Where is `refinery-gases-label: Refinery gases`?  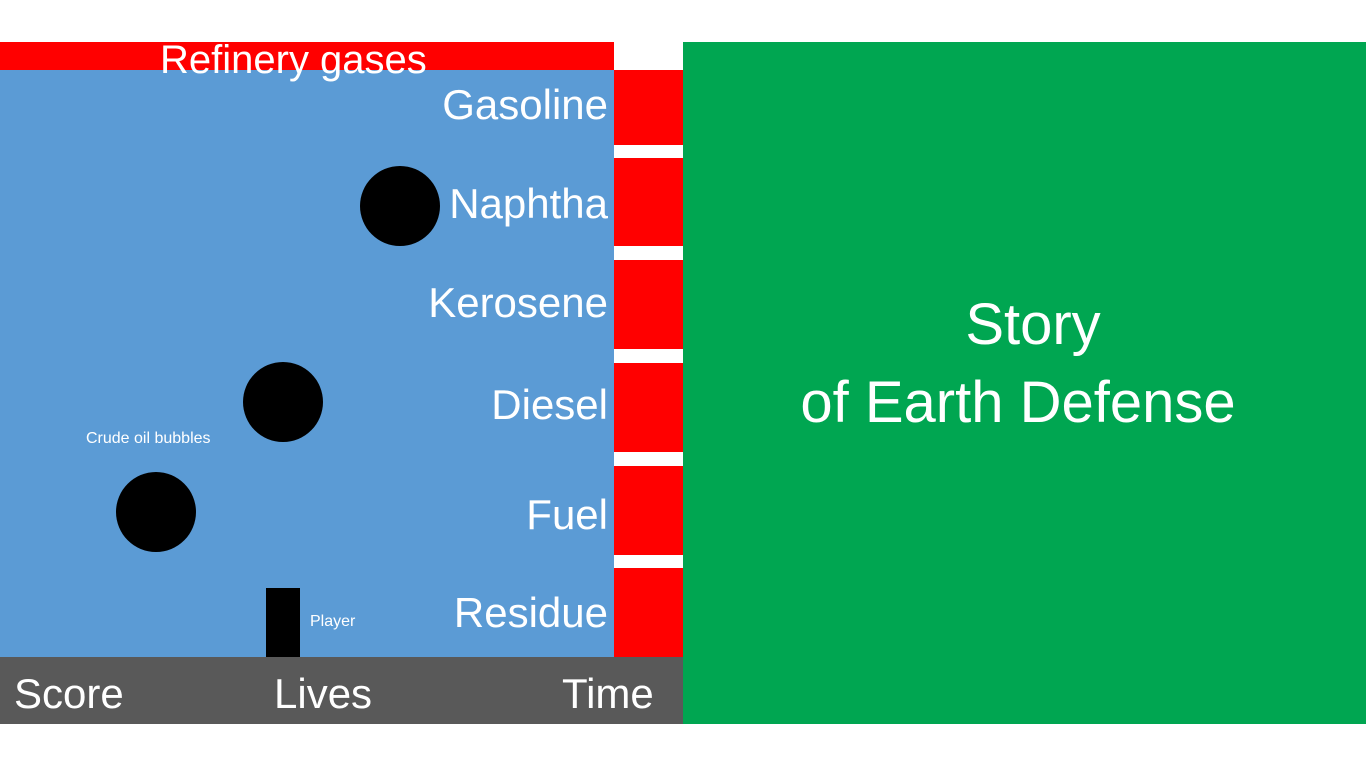
refinery-gases-label: Refinery gases is located at coordinates (293, 60).